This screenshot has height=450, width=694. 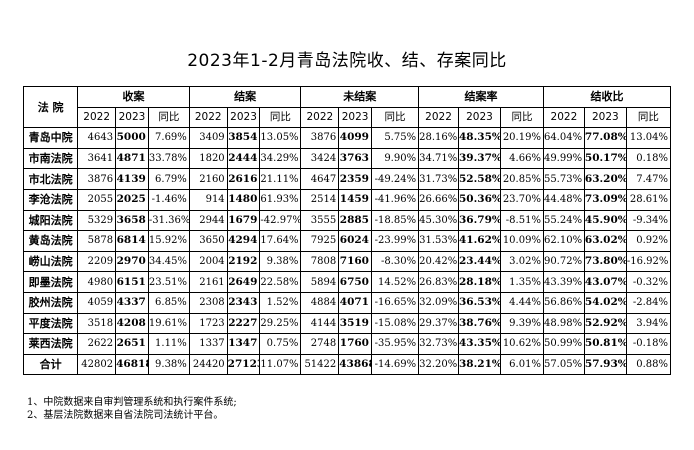 I want to click on court-name-cell: 即墨法院, so click(x=50, y=282).